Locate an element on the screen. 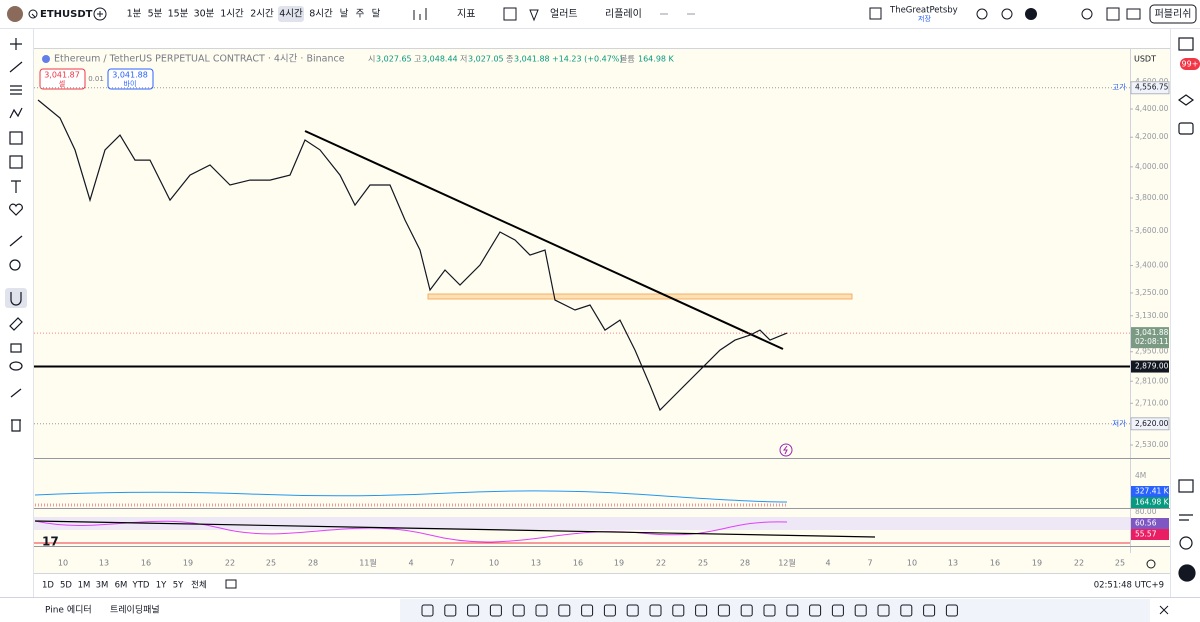  save-label: 저장 is located at coordinates (924, 18).